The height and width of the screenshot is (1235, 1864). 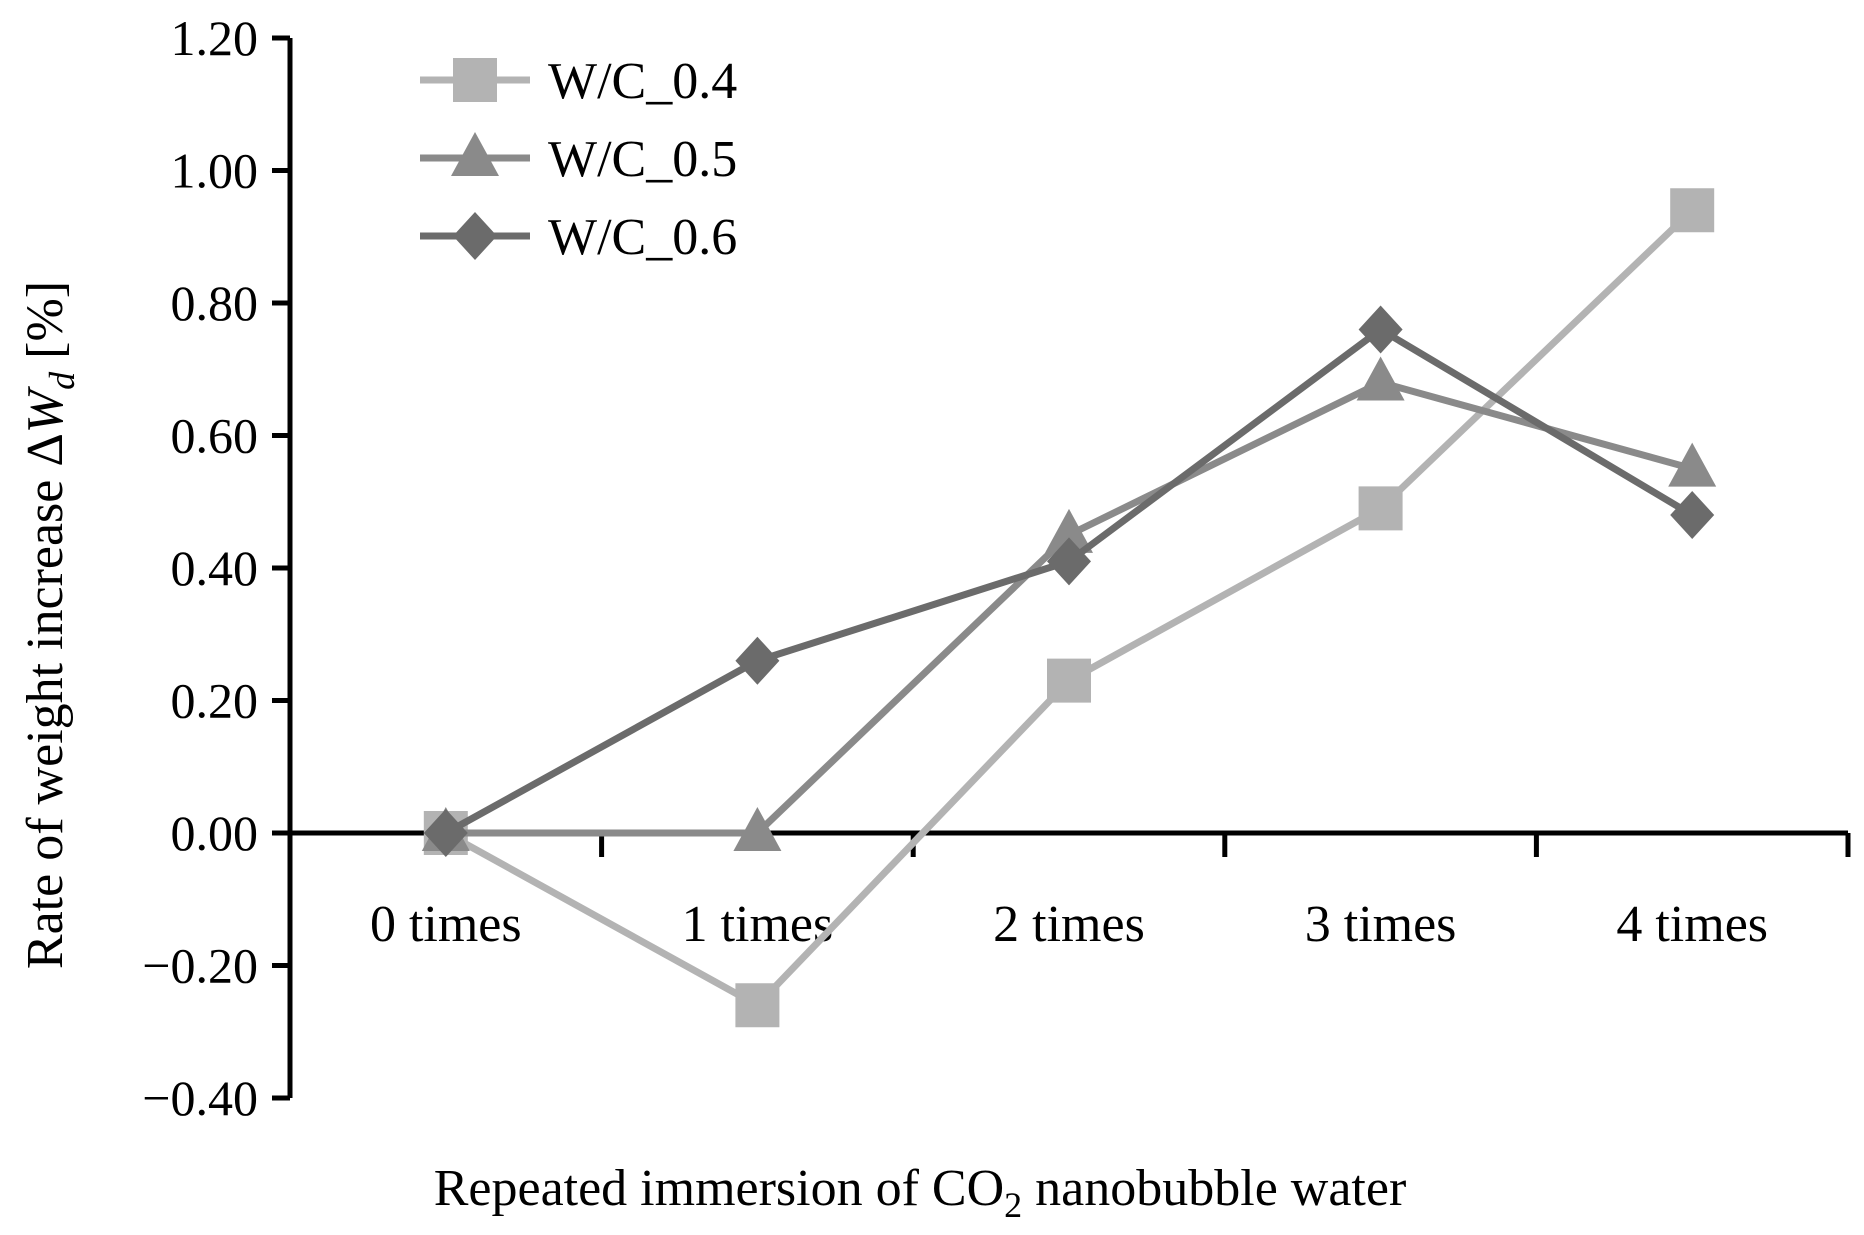 What do you see at coordinates (215, 833) in the screenshot?
I see `y-tick-label: 0.00` at bounding box center [215, 833].